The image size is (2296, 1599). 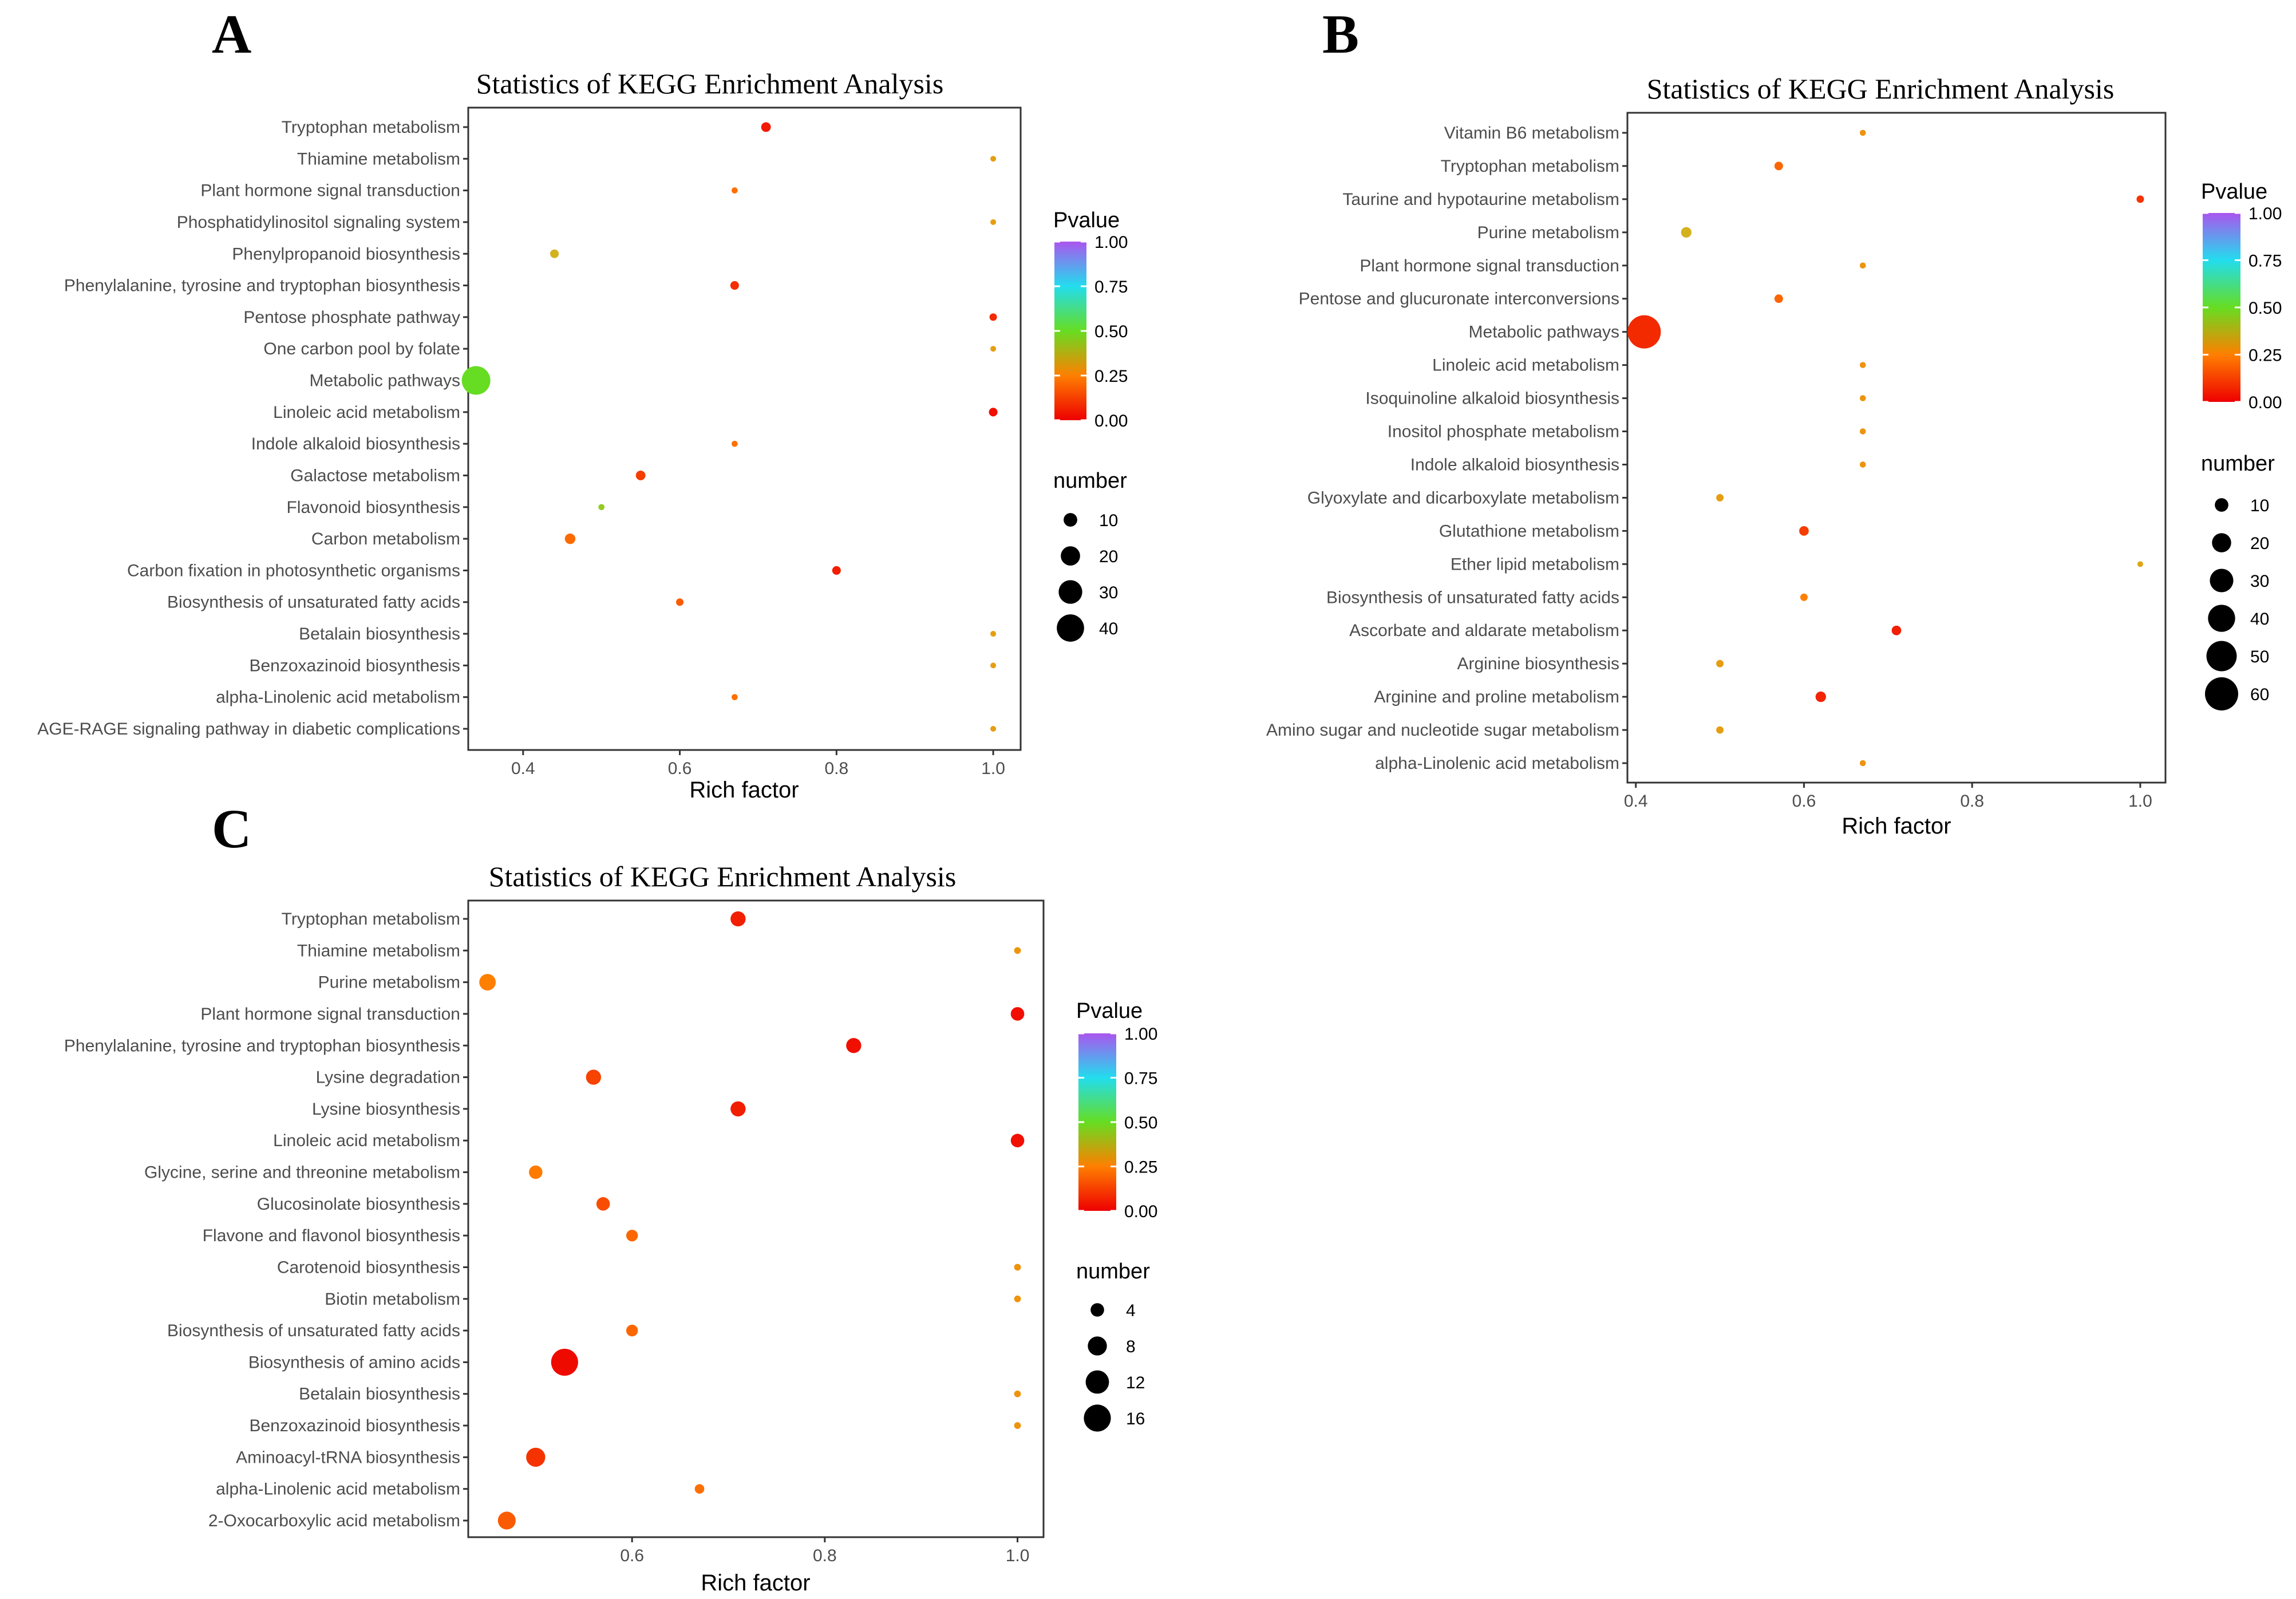 I want to click on panel-letter-b: B, so click(x=1340, y=34).